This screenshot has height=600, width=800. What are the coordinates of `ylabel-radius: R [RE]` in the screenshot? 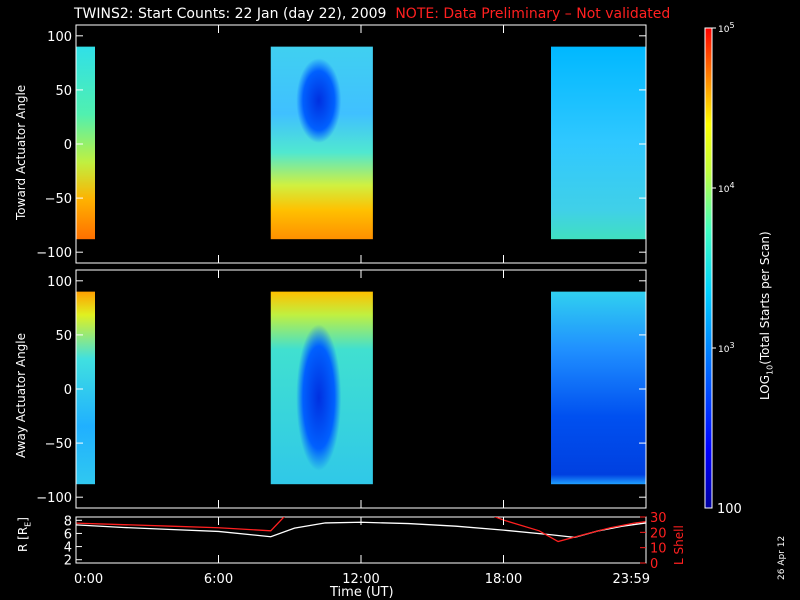 It's located at (24, 534).